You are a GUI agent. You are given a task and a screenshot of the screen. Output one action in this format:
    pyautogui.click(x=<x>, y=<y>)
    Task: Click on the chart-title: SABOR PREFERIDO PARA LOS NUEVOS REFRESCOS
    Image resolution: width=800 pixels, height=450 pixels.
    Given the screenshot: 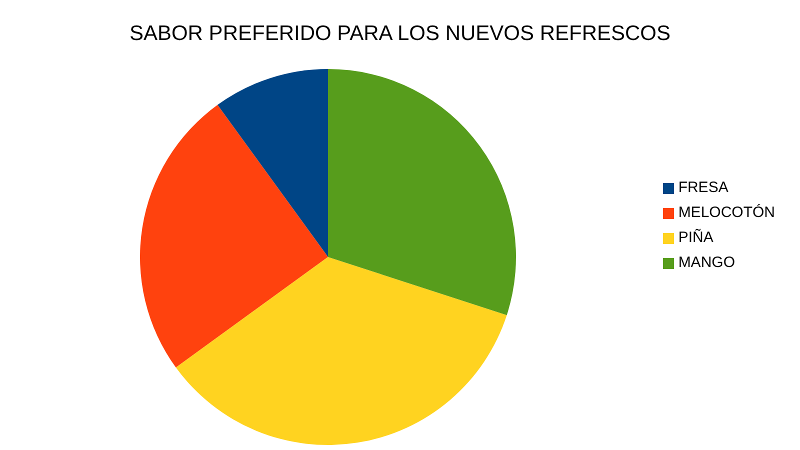 What is the action you would take?
    pyautogui.click(x=400, y=34)
    